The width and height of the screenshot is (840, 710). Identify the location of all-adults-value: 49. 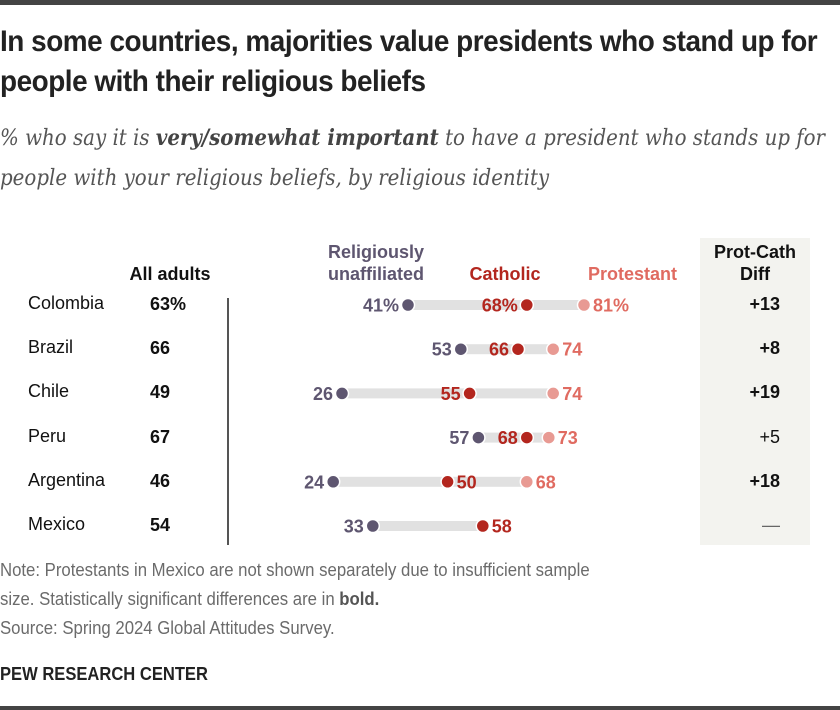
(160, 392).